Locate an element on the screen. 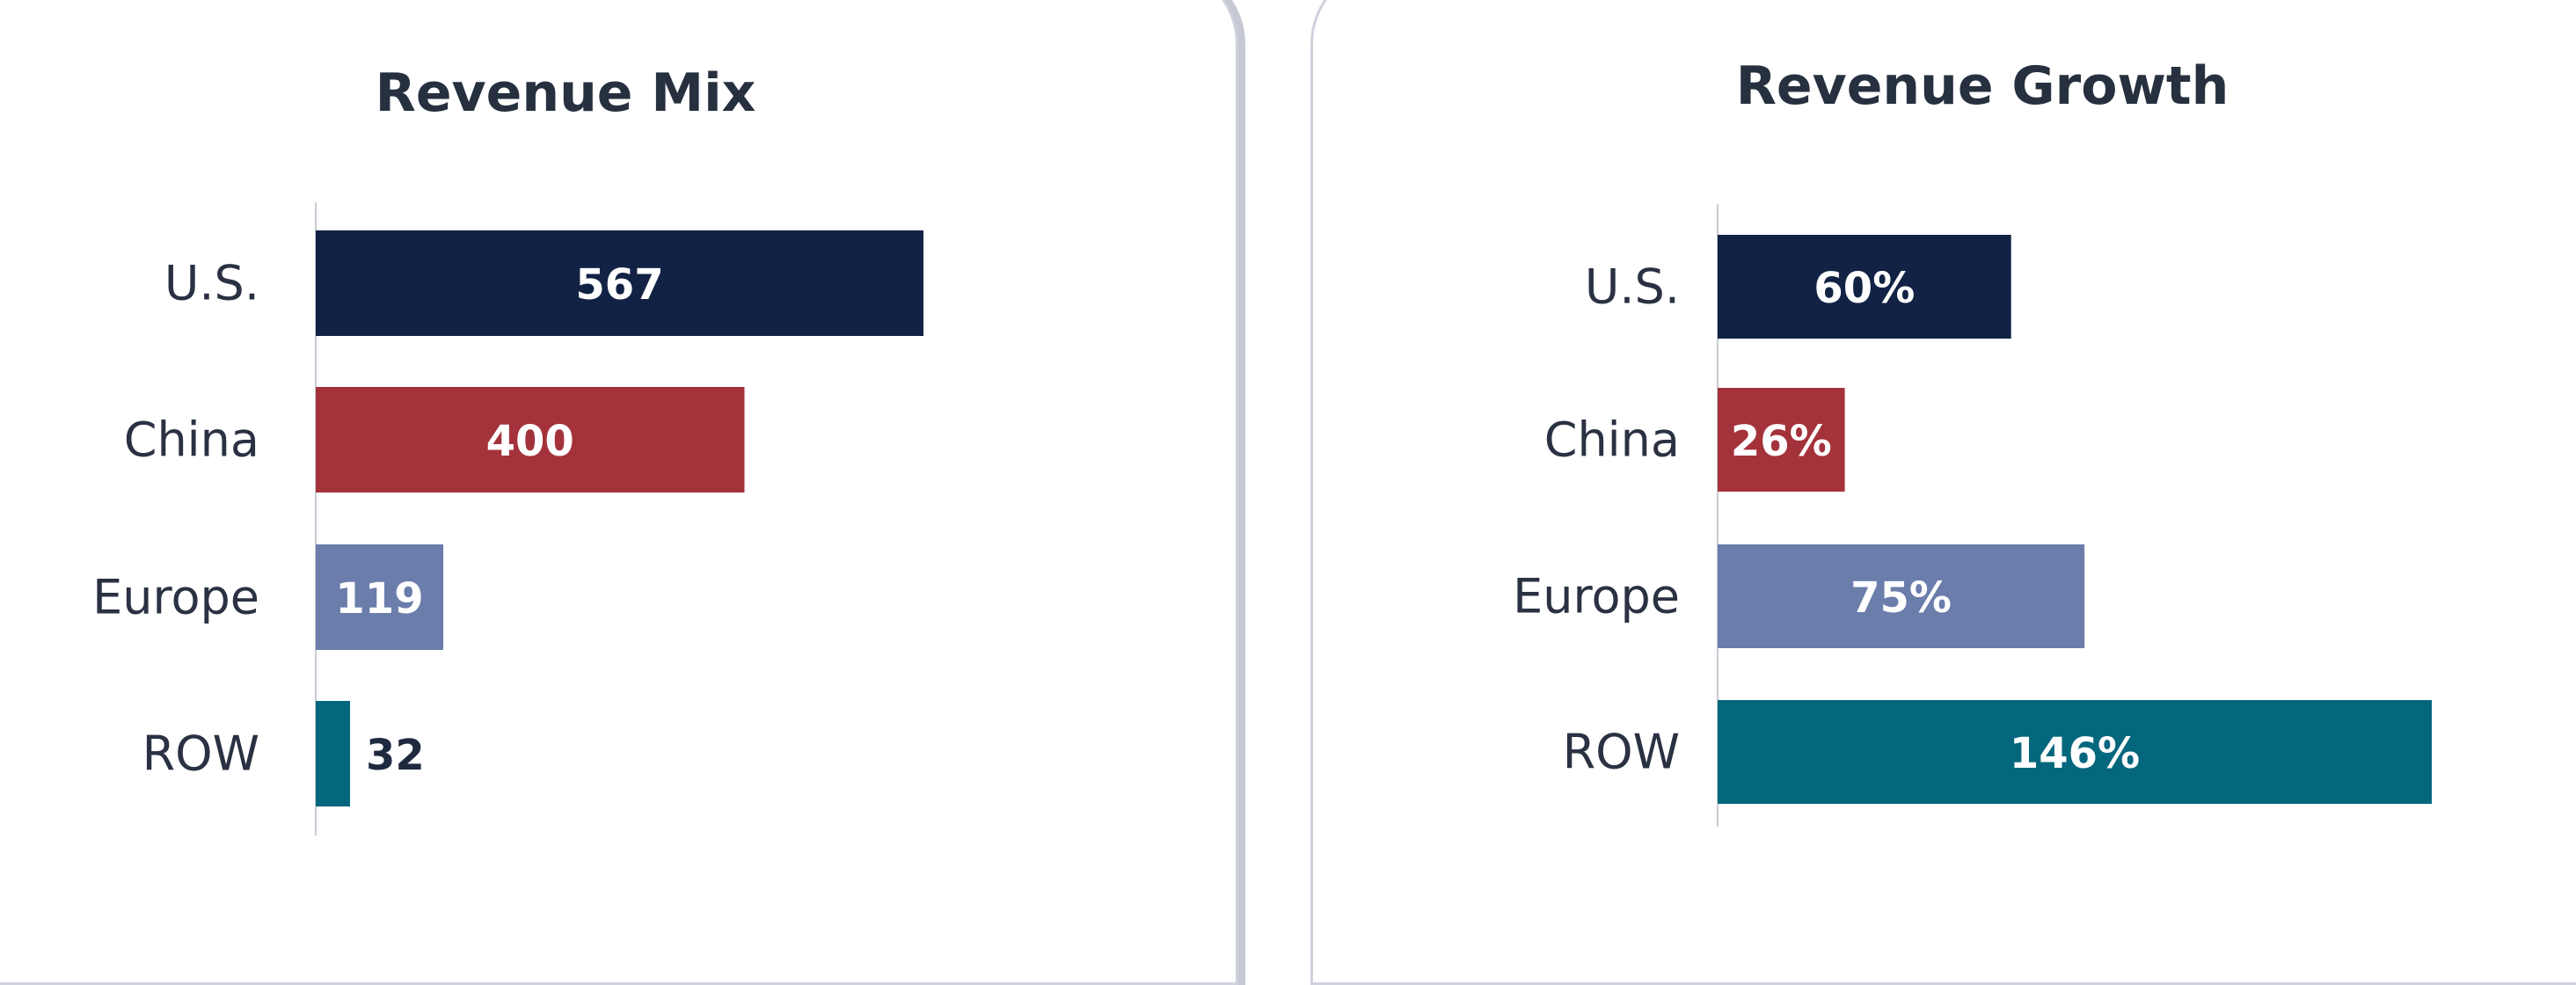 This screenshot has width=2576, height=985. data-label: 400 is located at coordinates (530, 441).